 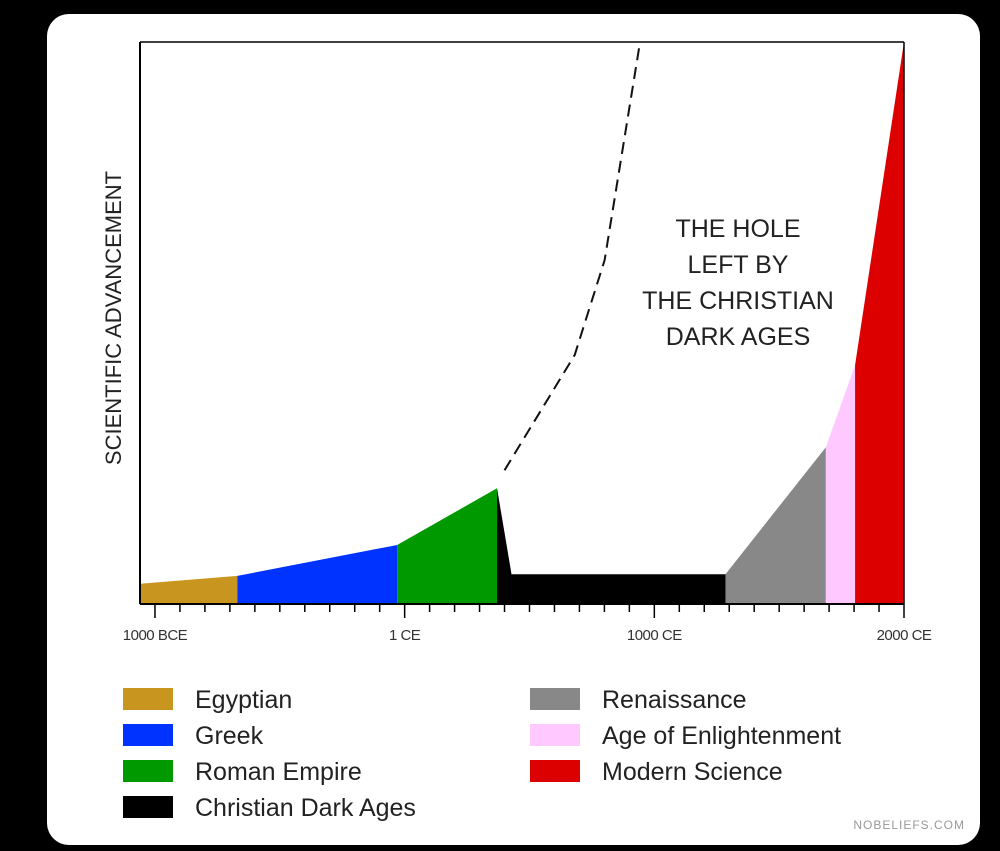 What do you see at coordinates (155, 635) in the screenshot?
I see `x-tick-label: 1000 BCE` at bounding box center [155, 635].